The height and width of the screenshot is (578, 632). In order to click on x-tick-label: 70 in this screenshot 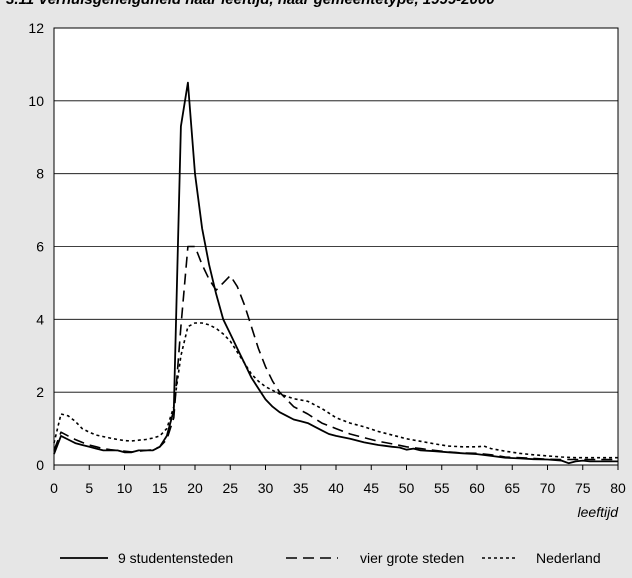, I will do `click(548, 488)`.